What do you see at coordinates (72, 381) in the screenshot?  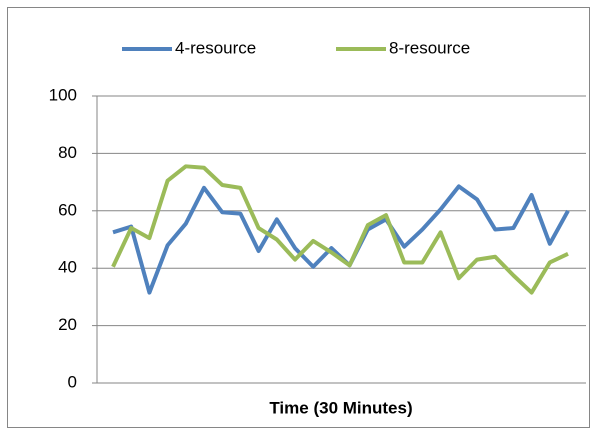 I see `y-tick-label: 0` at bounding box center [72, 381].